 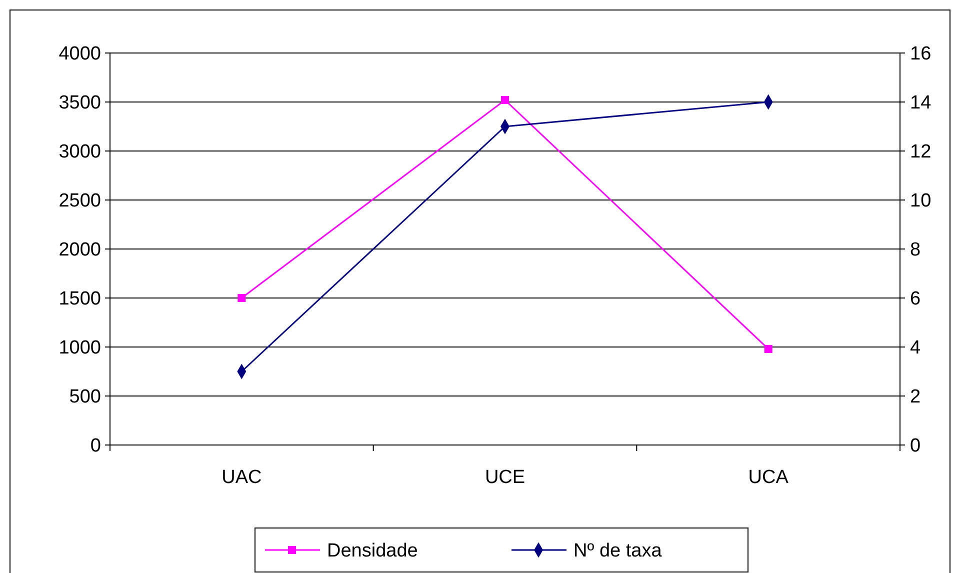 What do you see at coordinates (768, 477) in the screenshot?
I see `x-tick-label: UCA` at bounding box center [768, 477].